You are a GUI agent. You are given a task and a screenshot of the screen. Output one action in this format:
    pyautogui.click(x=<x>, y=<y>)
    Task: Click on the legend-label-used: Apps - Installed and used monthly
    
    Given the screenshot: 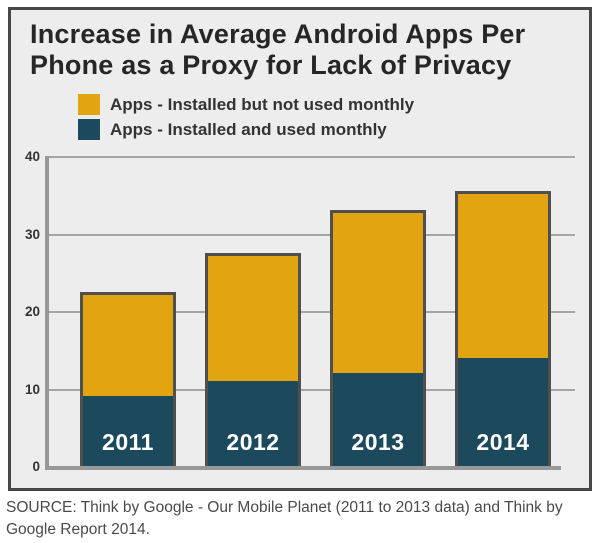 What is the action you would take?
    pyautogui.click(x=248, y=129)
    